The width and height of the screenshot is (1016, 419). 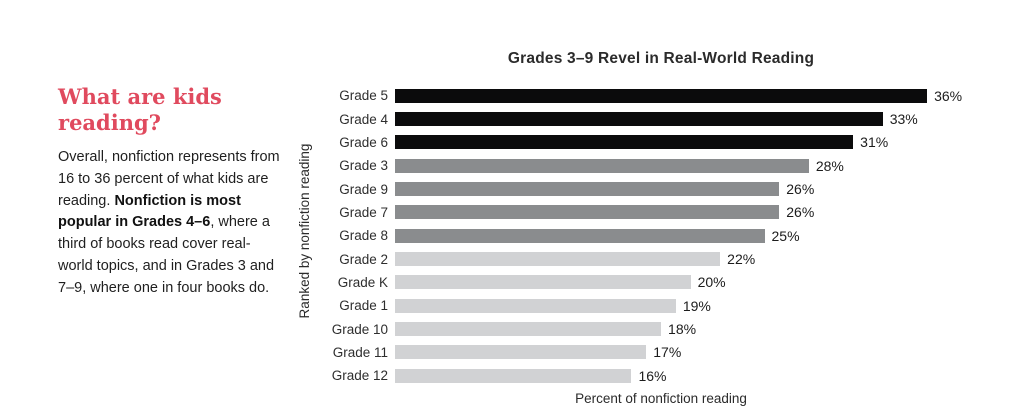 What do you see at coordinates (829, 165) in the screenshot?
I see `value-label: 28%` at bounding box center [829, 165].